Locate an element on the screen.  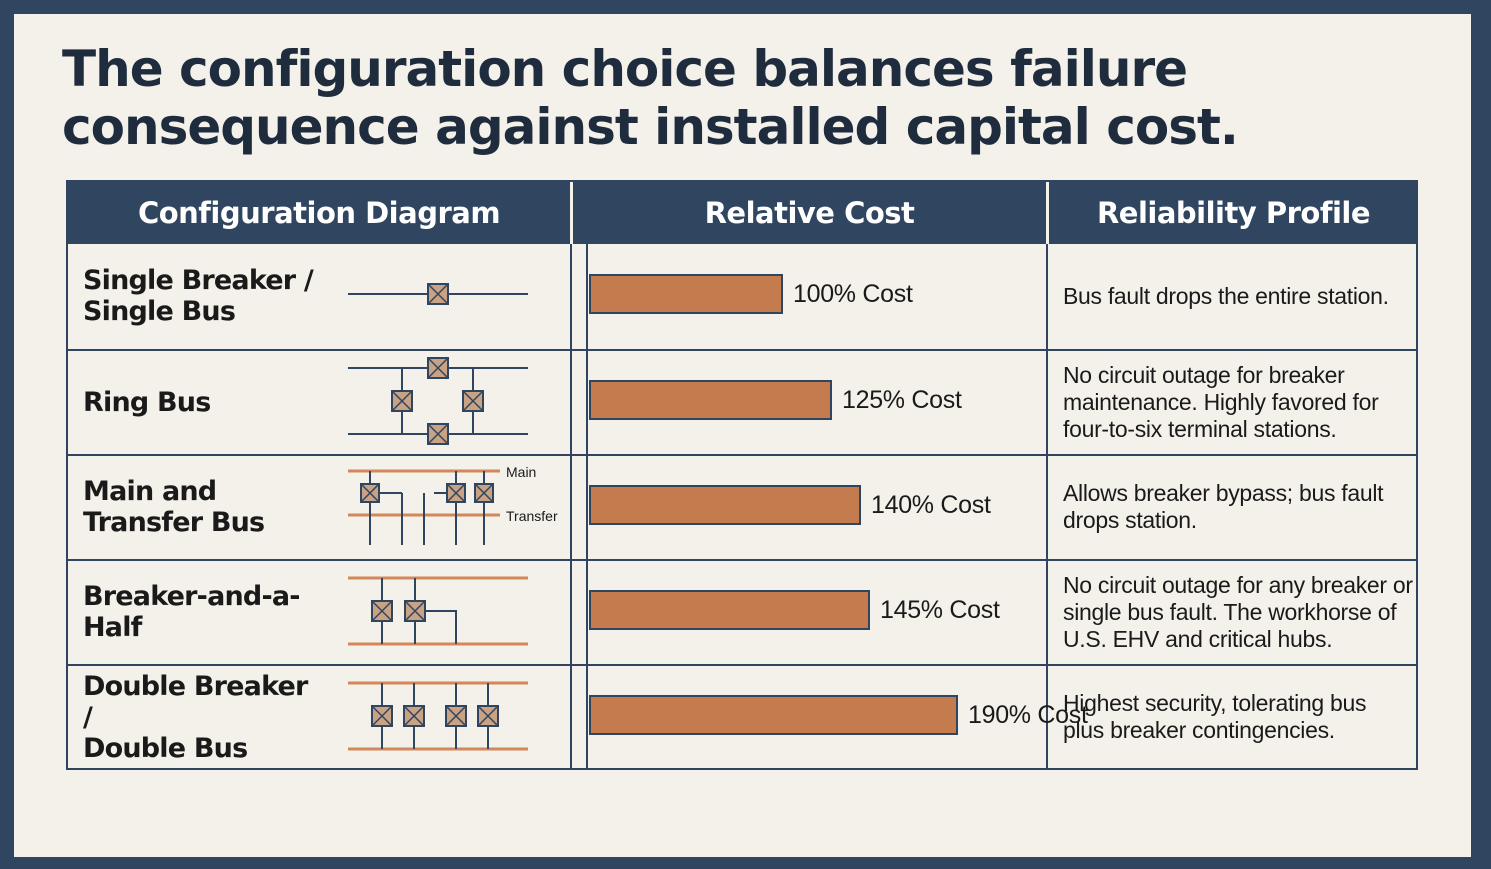
cost-label: 140% Cost is located at coordinates (931, 505).